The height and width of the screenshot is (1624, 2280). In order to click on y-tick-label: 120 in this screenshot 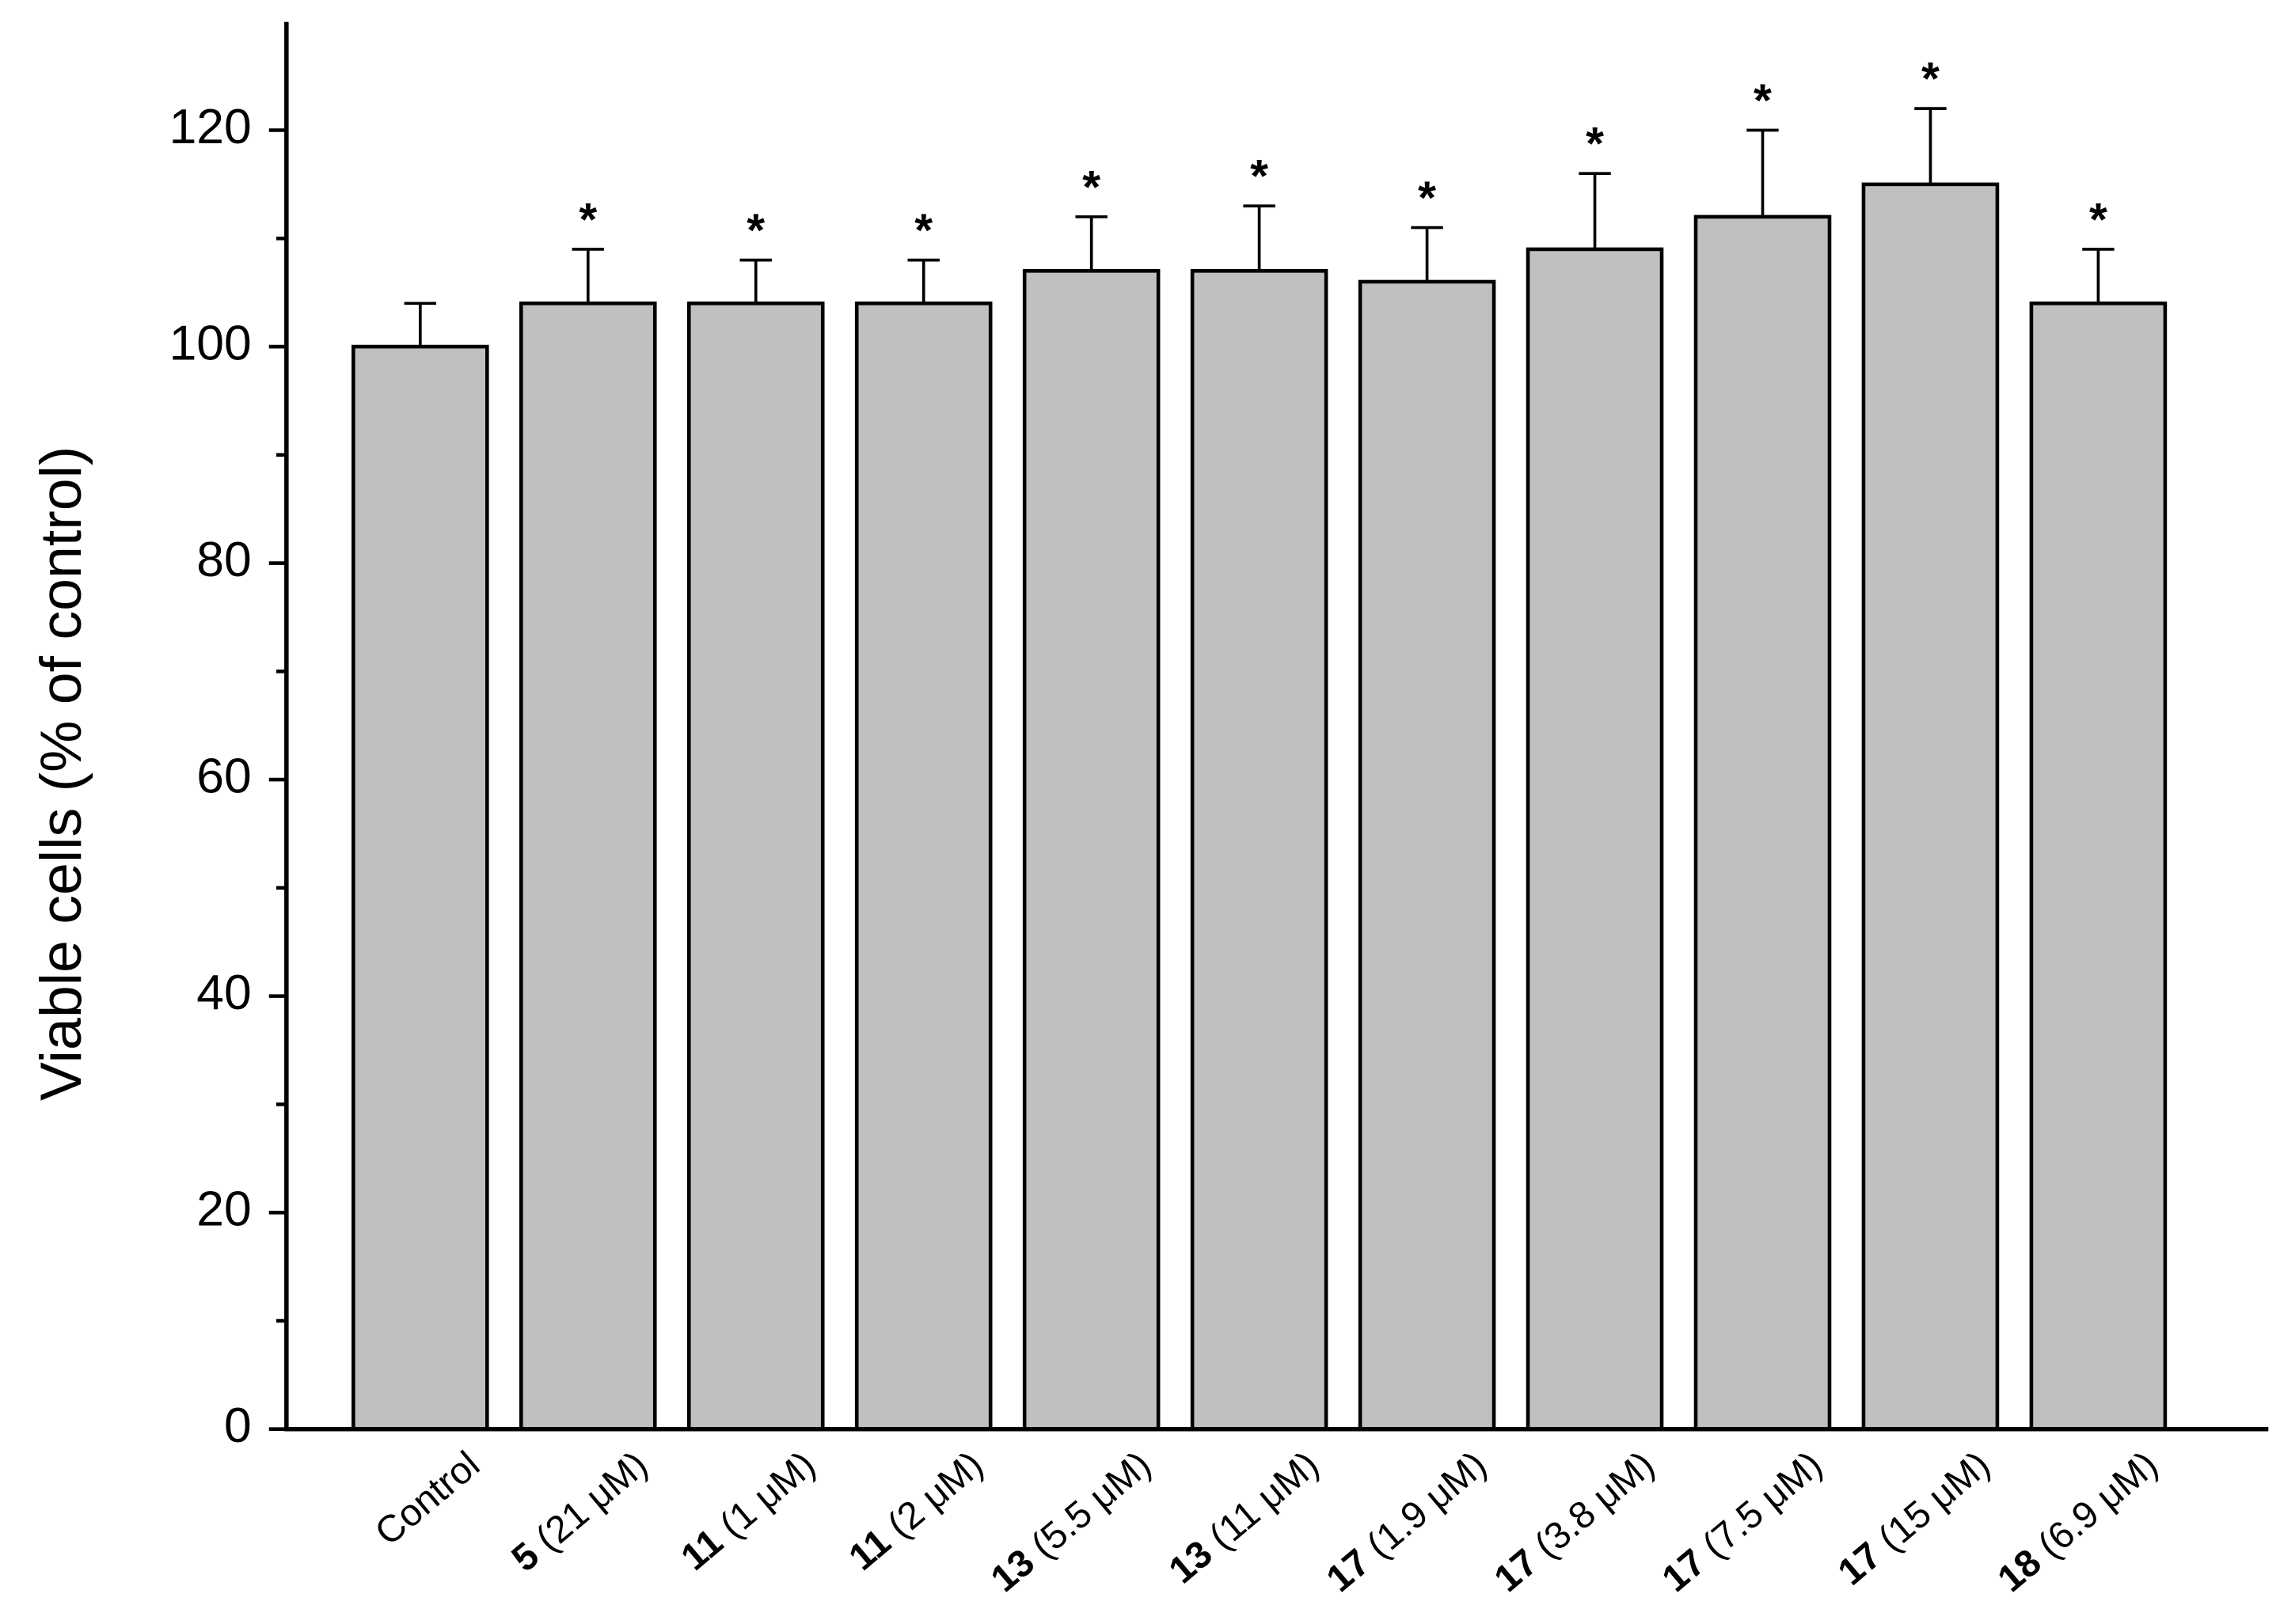, I will do `click(210, 126)`.